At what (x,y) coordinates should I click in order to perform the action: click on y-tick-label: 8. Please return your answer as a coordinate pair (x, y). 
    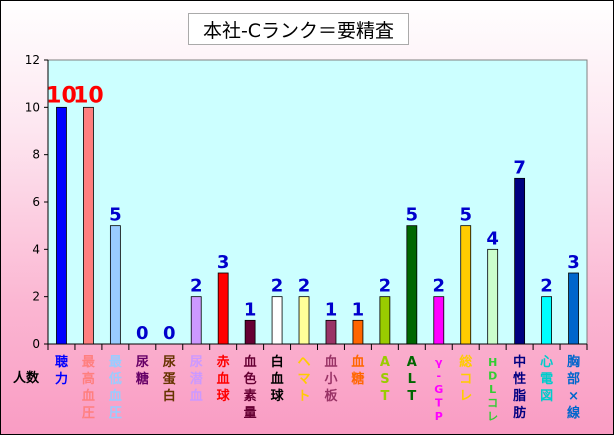
    Looking at the image, I should click on (36, 155).